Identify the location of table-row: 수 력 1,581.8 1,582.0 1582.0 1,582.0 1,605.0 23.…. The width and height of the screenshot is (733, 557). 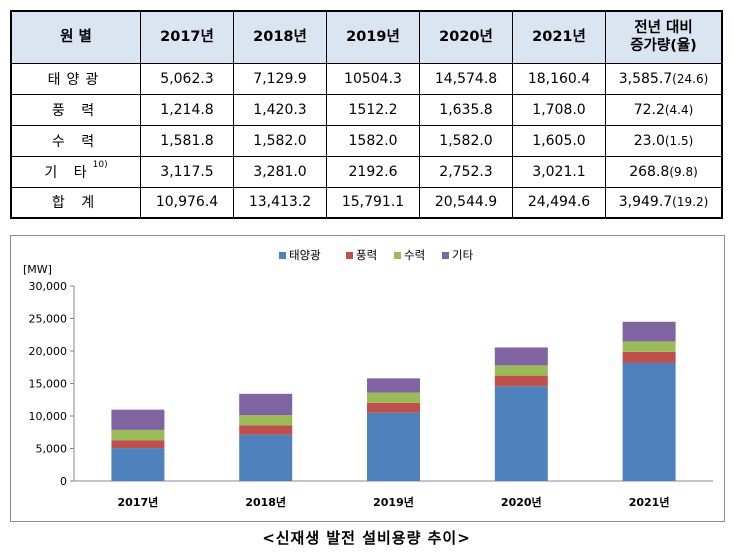
(366, 140).